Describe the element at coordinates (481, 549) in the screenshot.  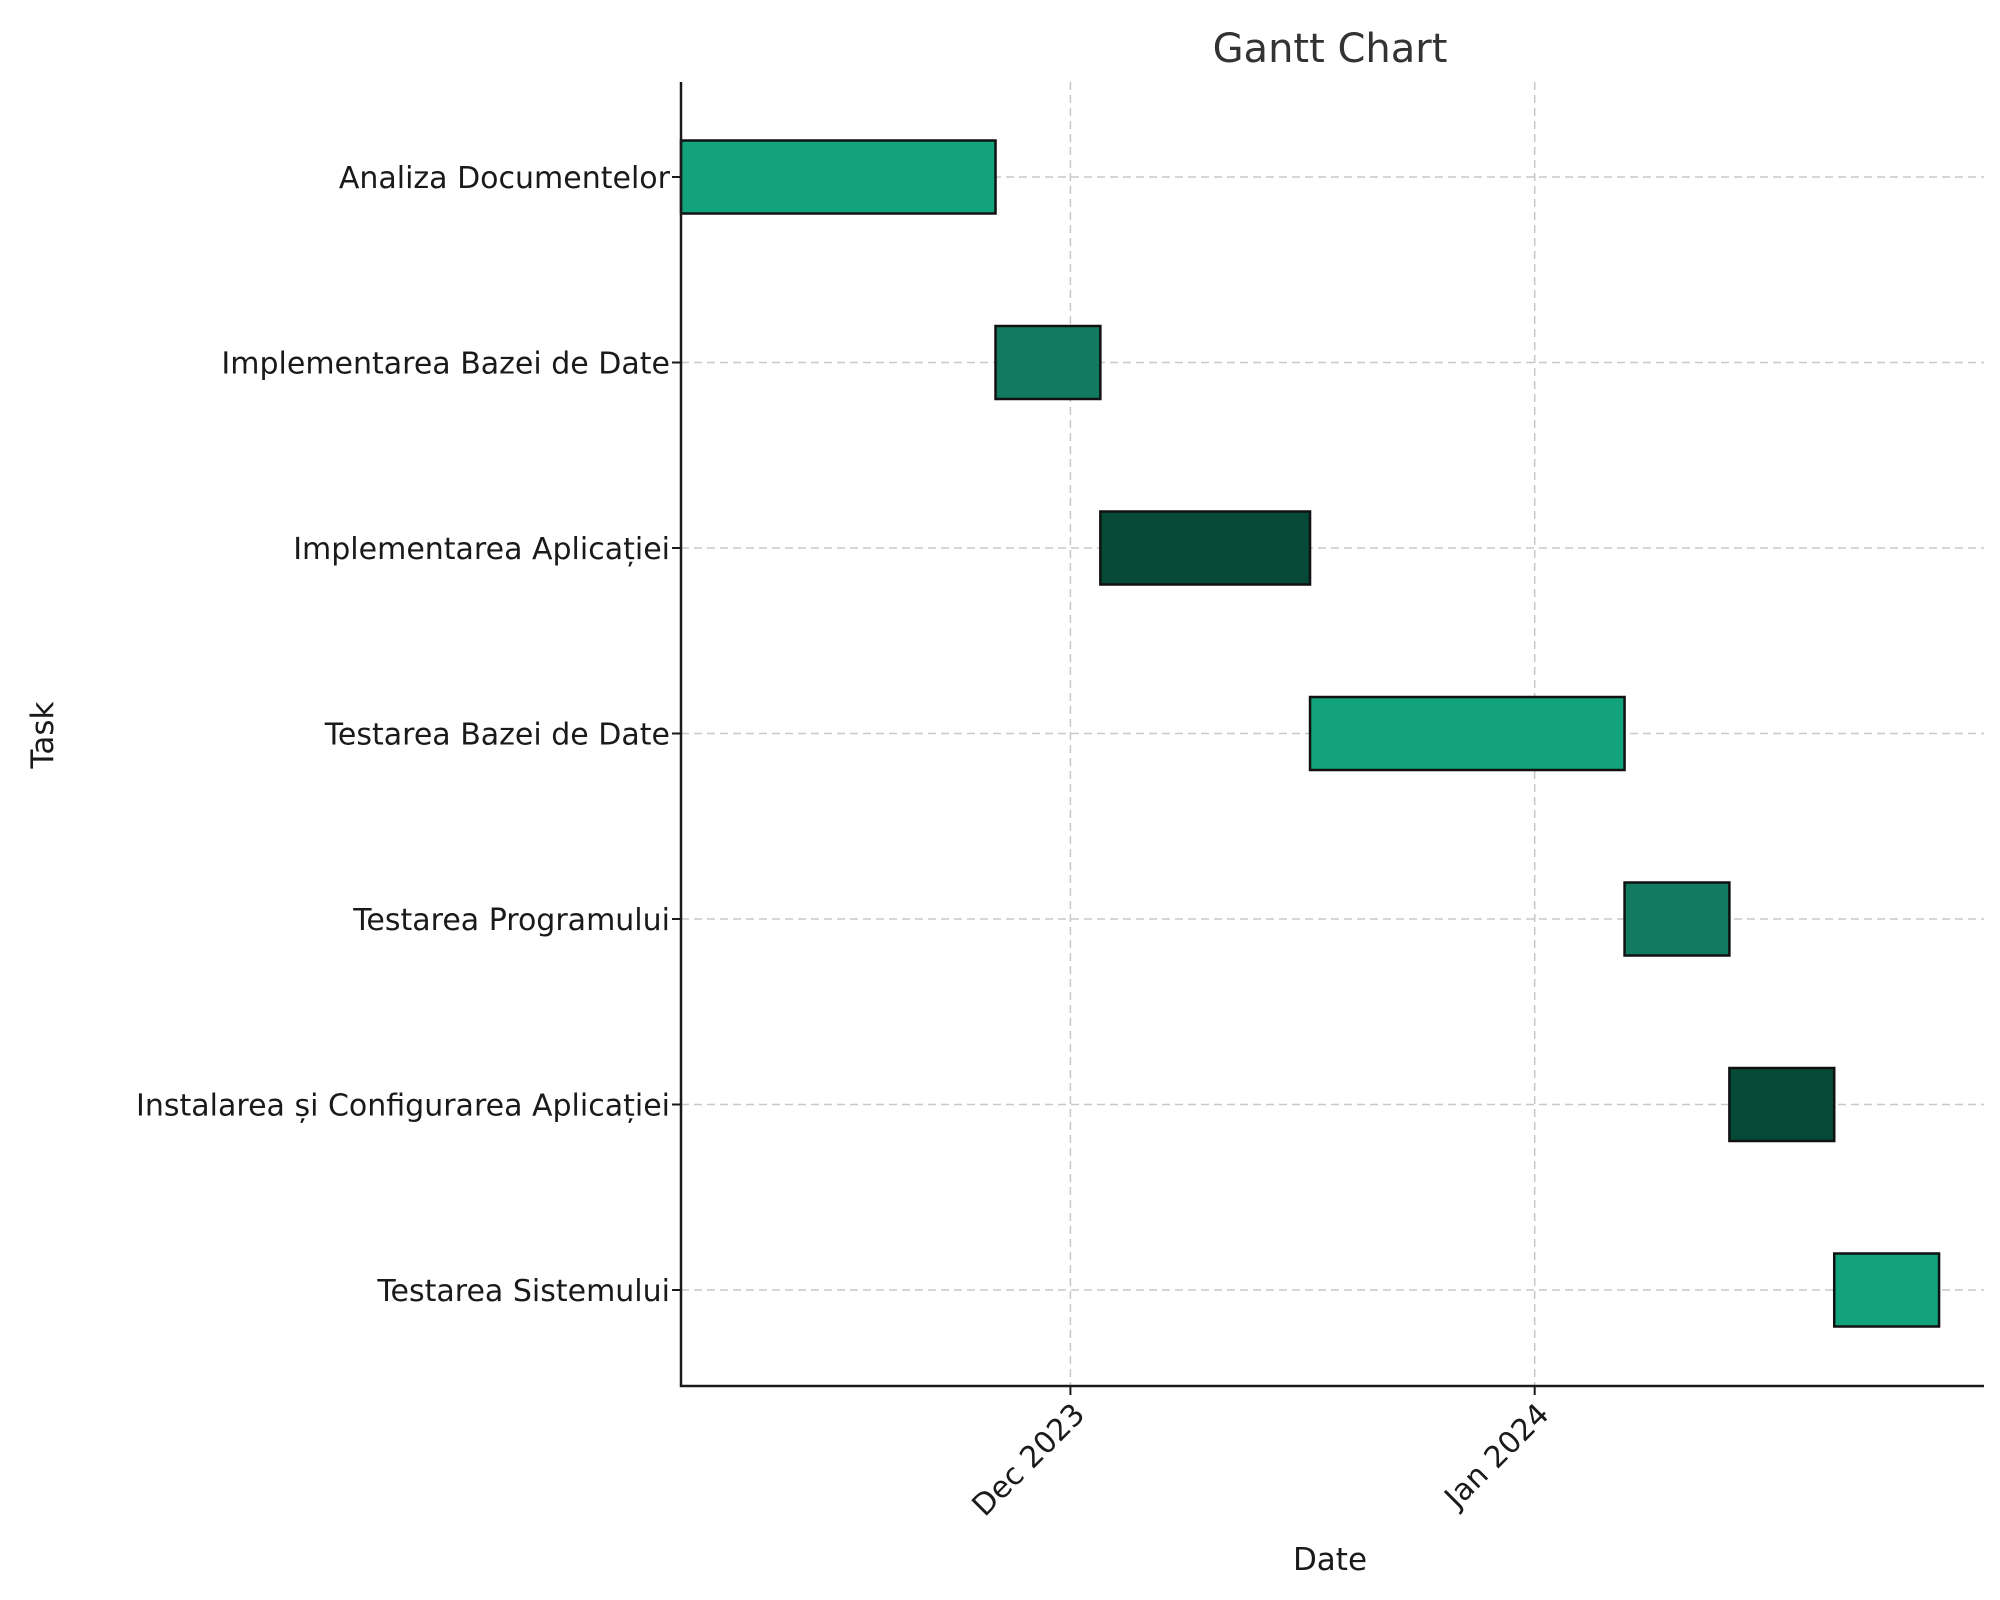
I see `y-tick-label: Implementarea Aplicației` at that location.